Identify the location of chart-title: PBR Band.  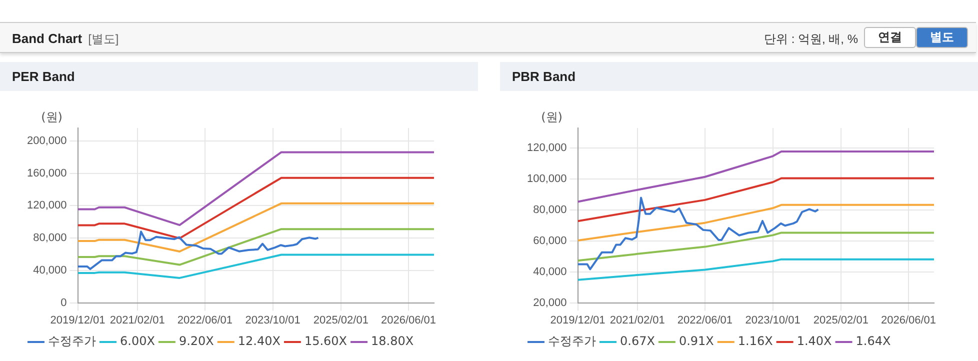
(739, 76).